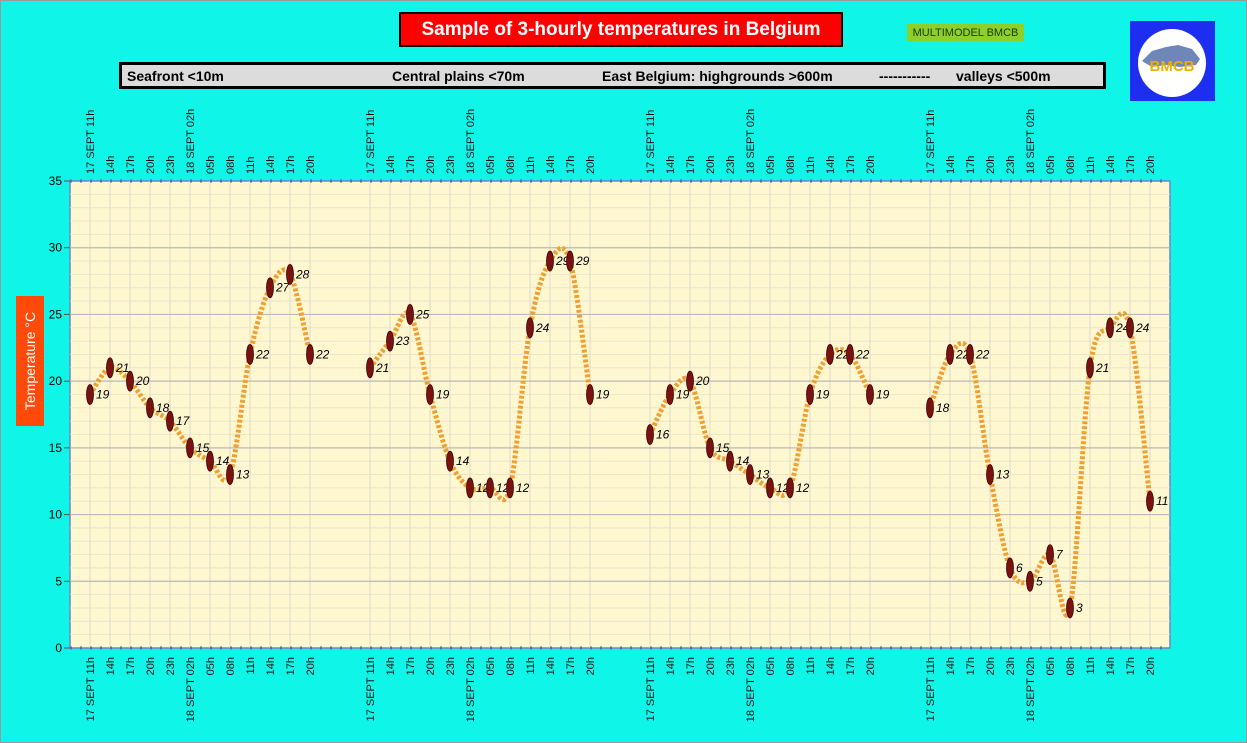 Image resolution: width=1247 pixels, height=743 pixels. I want to click on data-label: 11, so click(1162, 501).